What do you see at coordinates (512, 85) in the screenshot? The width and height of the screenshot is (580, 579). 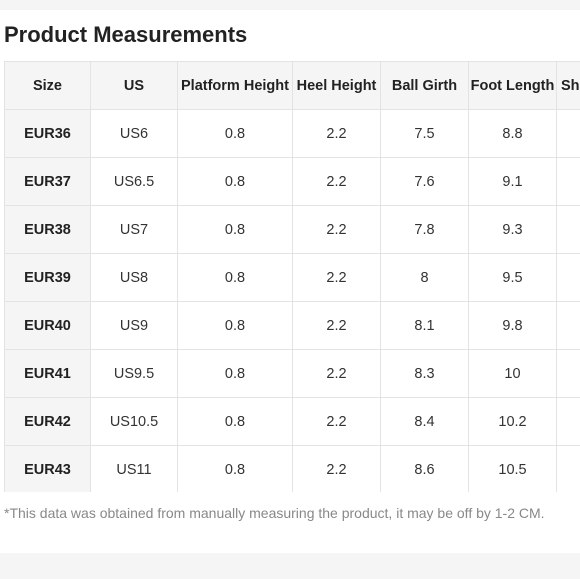 I see `header-foot-length: Foot Length` at bounding box center [512, 85].